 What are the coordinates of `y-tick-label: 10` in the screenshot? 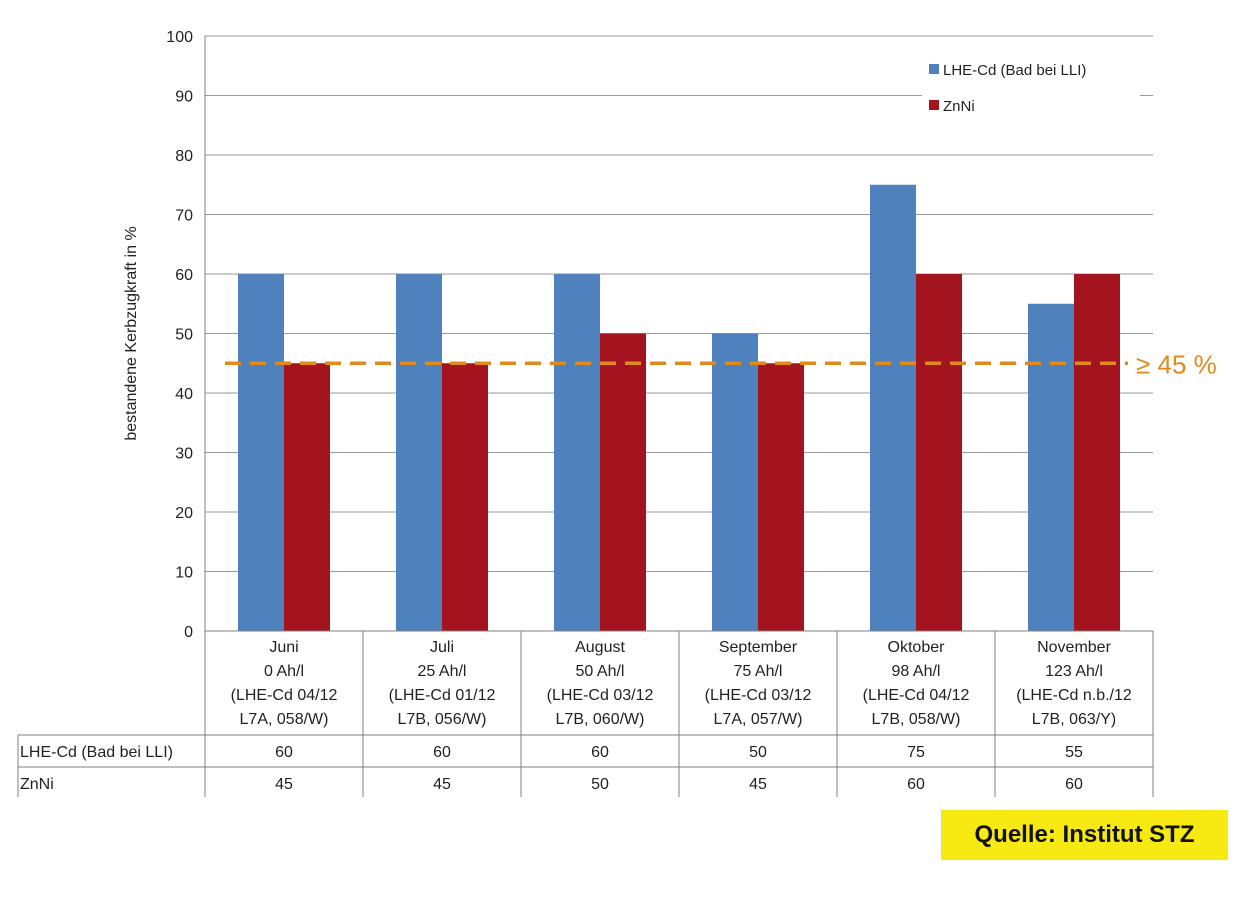 It's located at (184, 573).